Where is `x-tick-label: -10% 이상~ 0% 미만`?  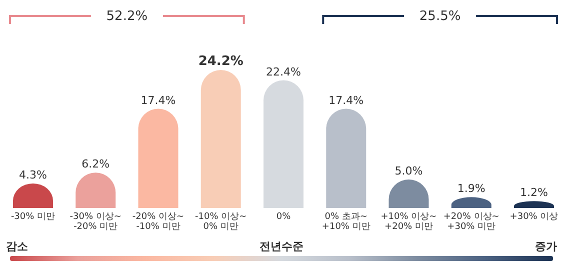 x-tick-label: -10% 이상~ 0% 미만 is located at coordinates (221, 222).